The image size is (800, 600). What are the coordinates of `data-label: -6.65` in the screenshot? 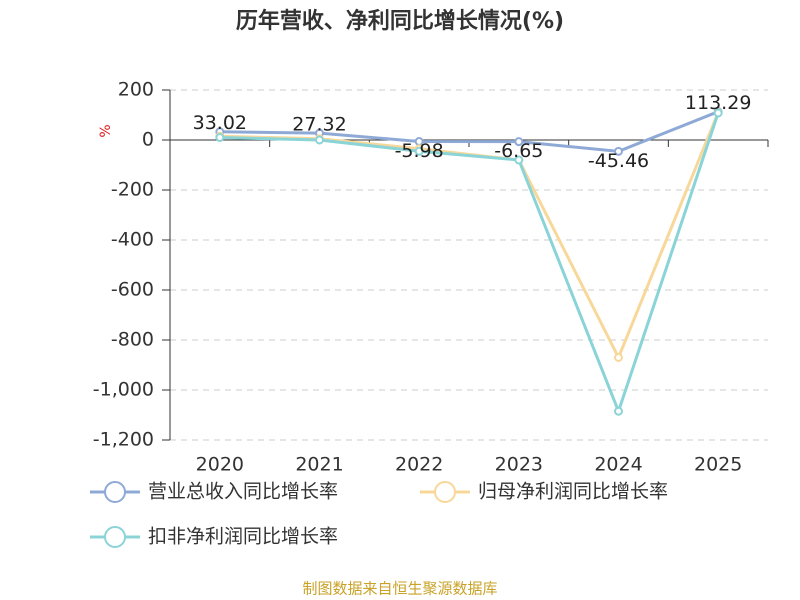 It's located at (518, 151).